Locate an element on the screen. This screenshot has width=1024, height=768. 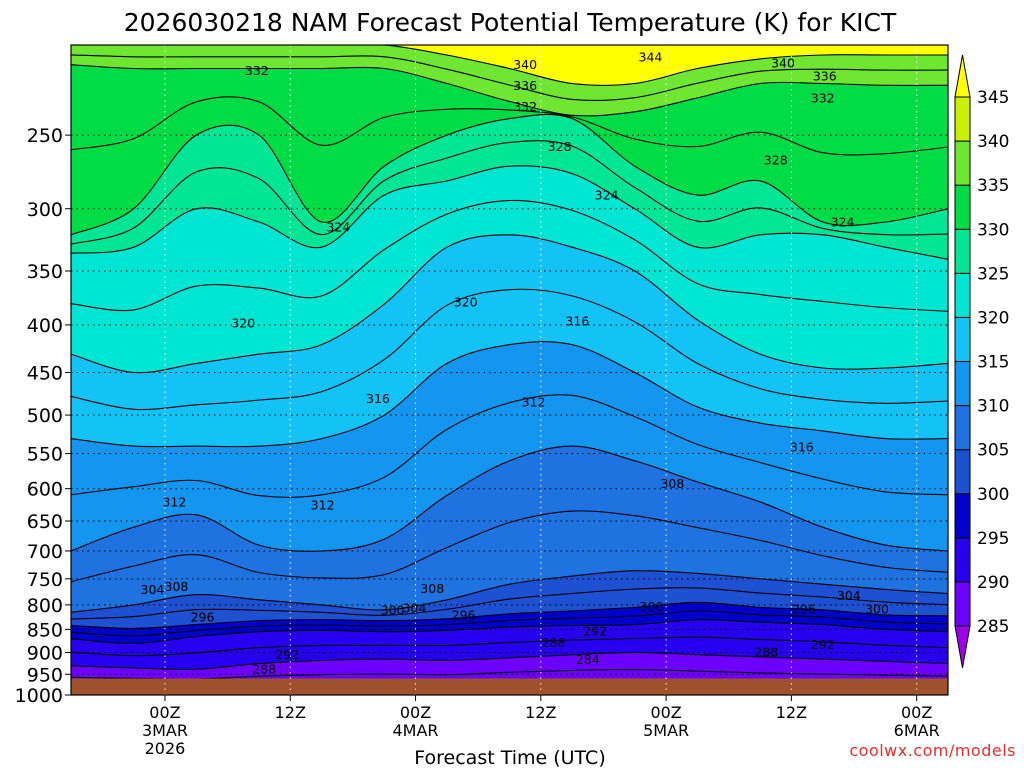
contour-label-336: 336 is located at coordinates (825, 76).